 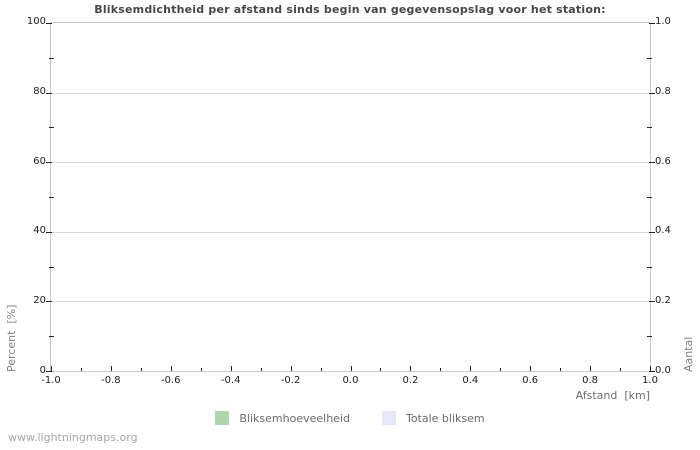 I want to click on y-axis-label-left: Percent [%], so click(x=11, y=338).